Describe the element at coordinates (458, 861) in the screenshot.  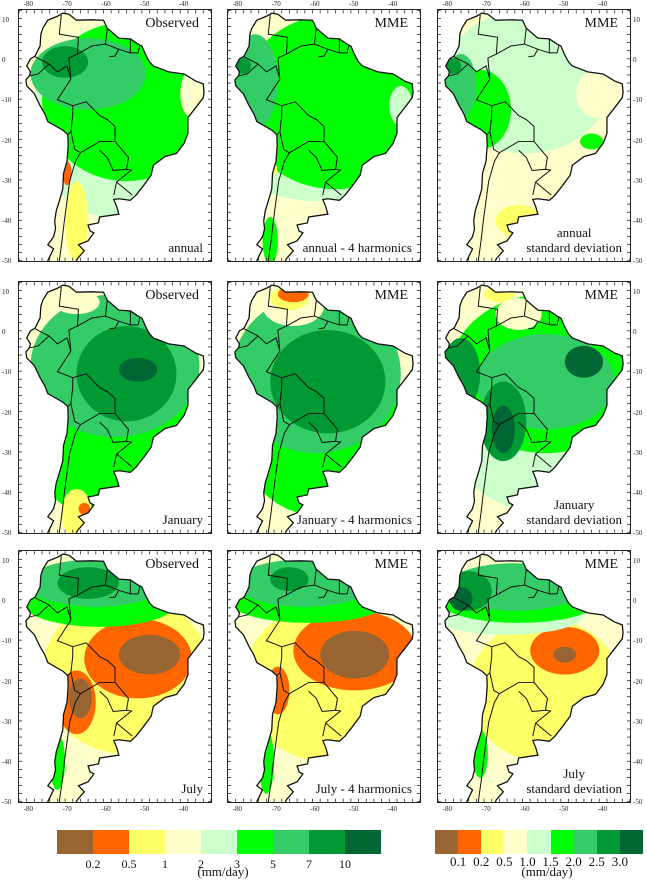
I see `colorbar-tick-label: 0.1` at that location.